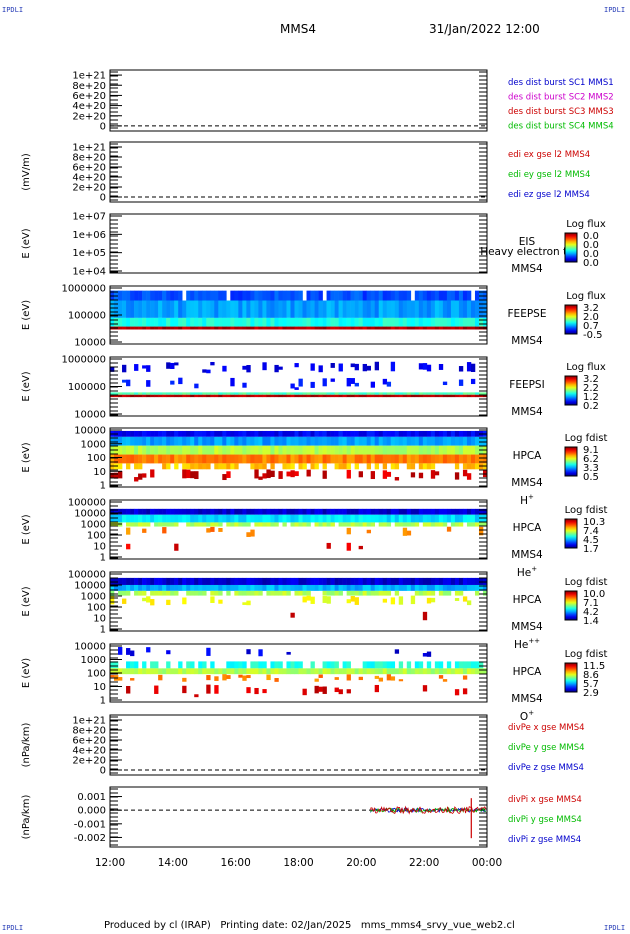 The image size is (630, 934). What do you see at coordinates (591, 468) in the screenshot?
I see `colorbar-value: 3.3` at bounding box center [591, 468].